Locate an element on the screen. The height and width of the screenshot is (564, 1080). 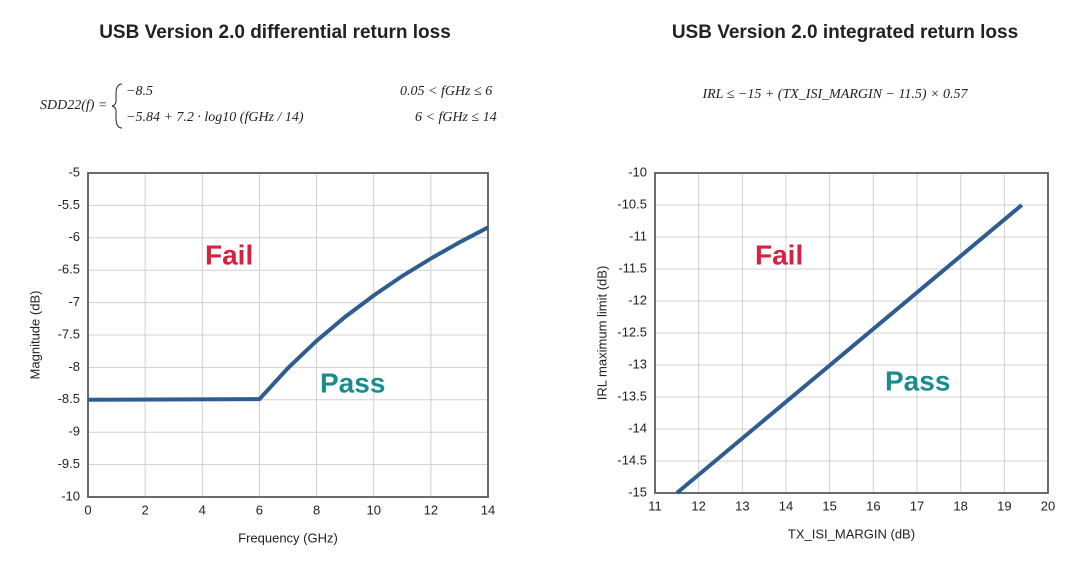
y-axis-label: Magnitude (dB) is located at coordinates (34, 335).